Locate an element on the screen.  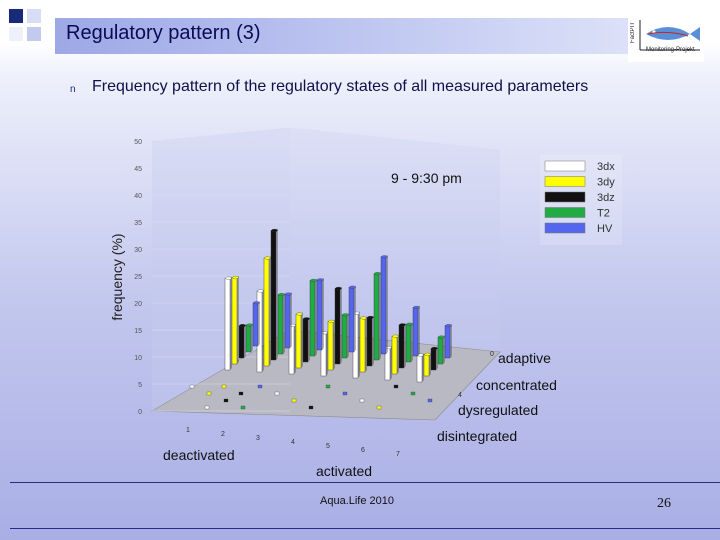
y-tick-label: 40 is located at coordinates (138, 196).